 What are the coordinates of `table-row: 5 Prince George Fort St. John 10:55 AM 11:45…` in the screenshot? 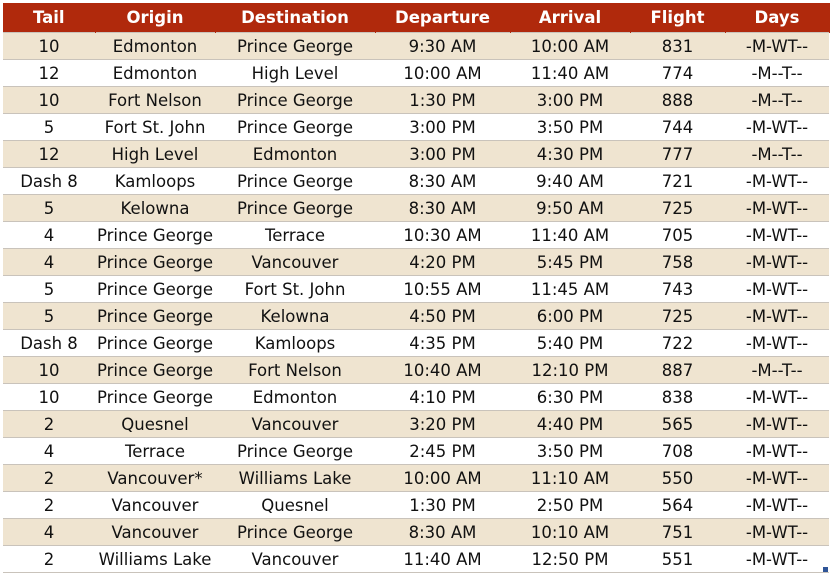 It's located at (416, 289).